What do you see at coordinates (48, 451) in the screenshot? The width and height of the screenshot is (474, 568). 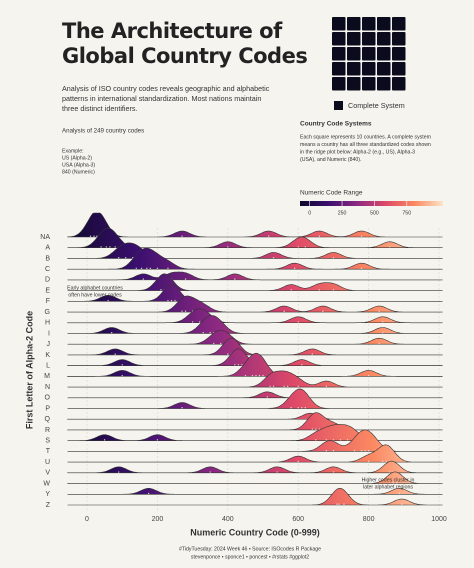 I see `y-tick-label: T` at bounding box center [48, 451].